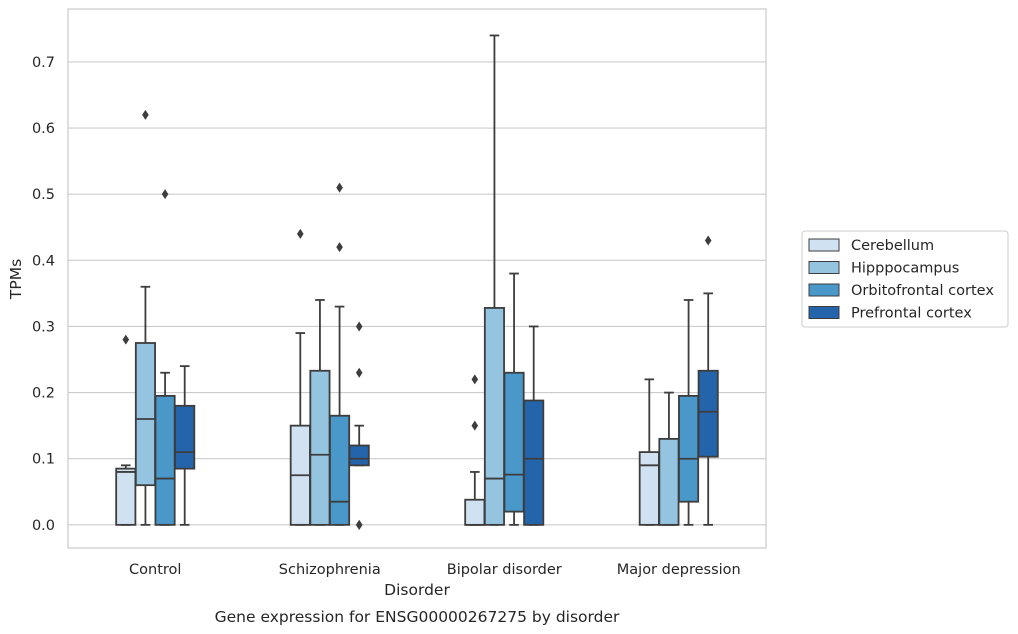  What do you see at coordinates (417, 590) in the screenshot?
I see `x-axis-label: Disorder` at bounding box center [417, 590].